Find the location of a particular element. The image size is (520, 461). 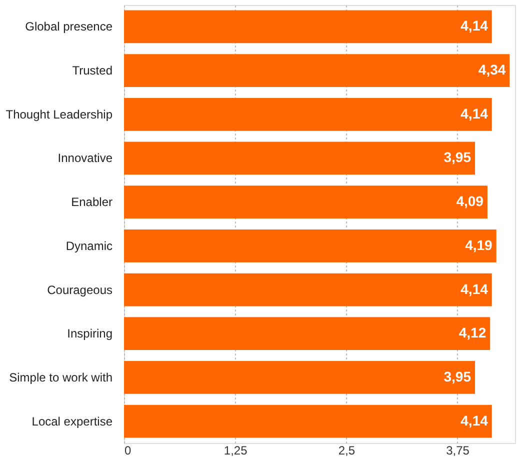

x-tick-label: 0 is located at coordinates (128, 451).